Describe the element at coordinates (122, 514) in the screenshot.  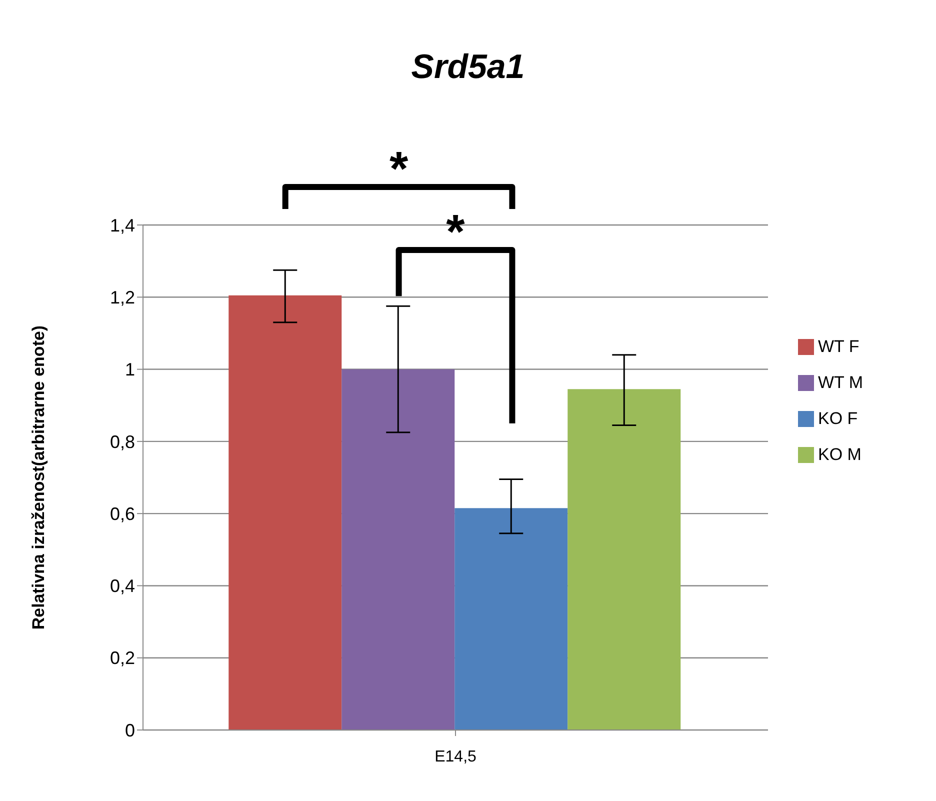
I see `y-tick-label: 0,6` at that location.